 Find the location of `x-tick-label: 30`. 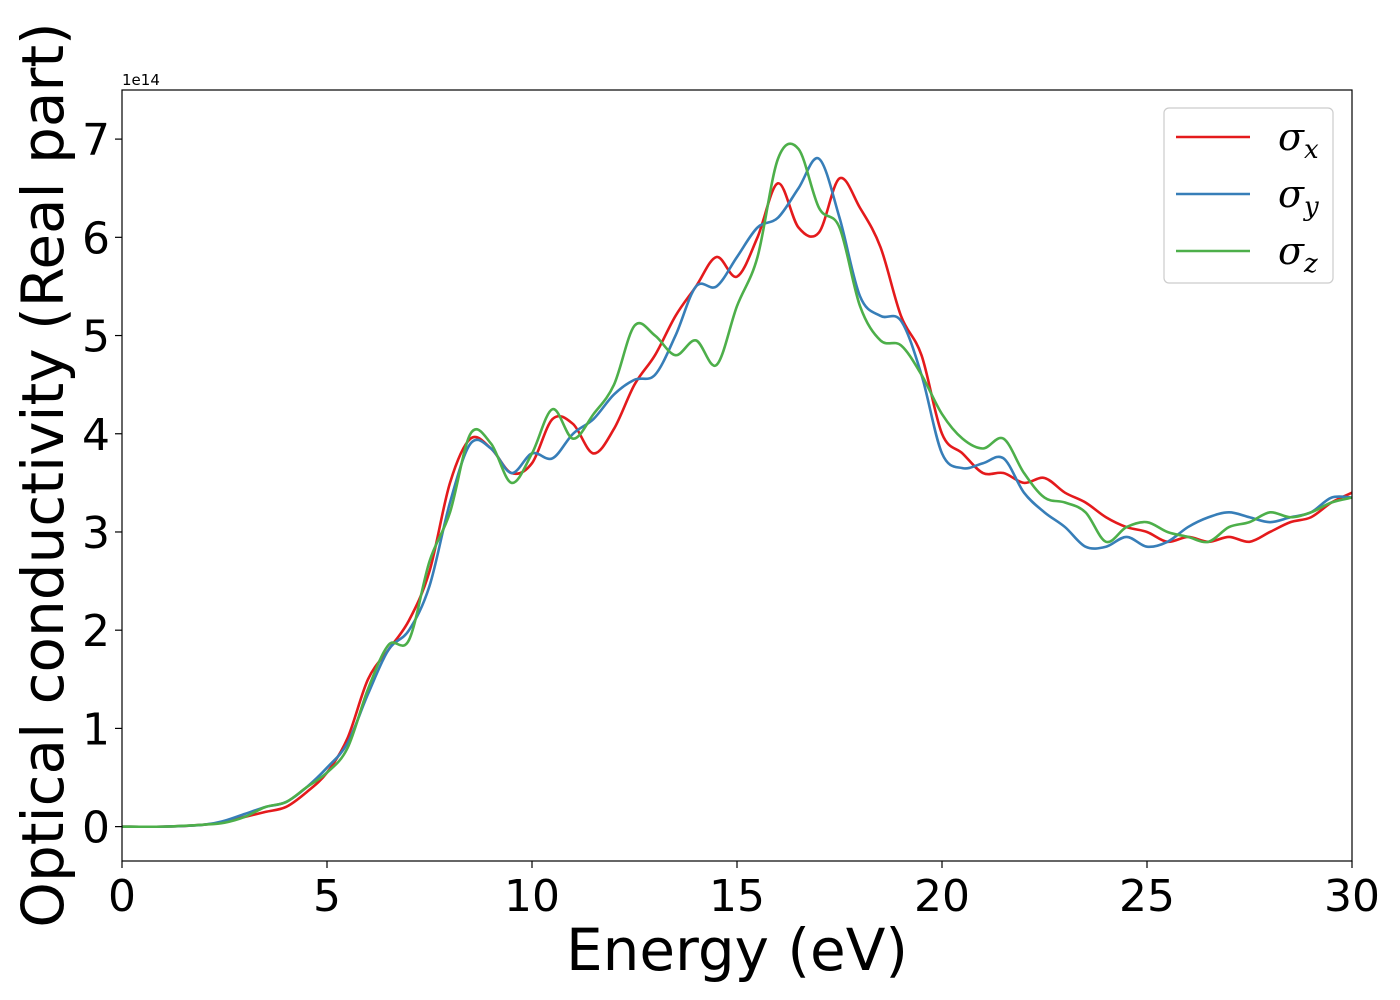

x-tick-label: 30 is located at coordinates (1352, 896).